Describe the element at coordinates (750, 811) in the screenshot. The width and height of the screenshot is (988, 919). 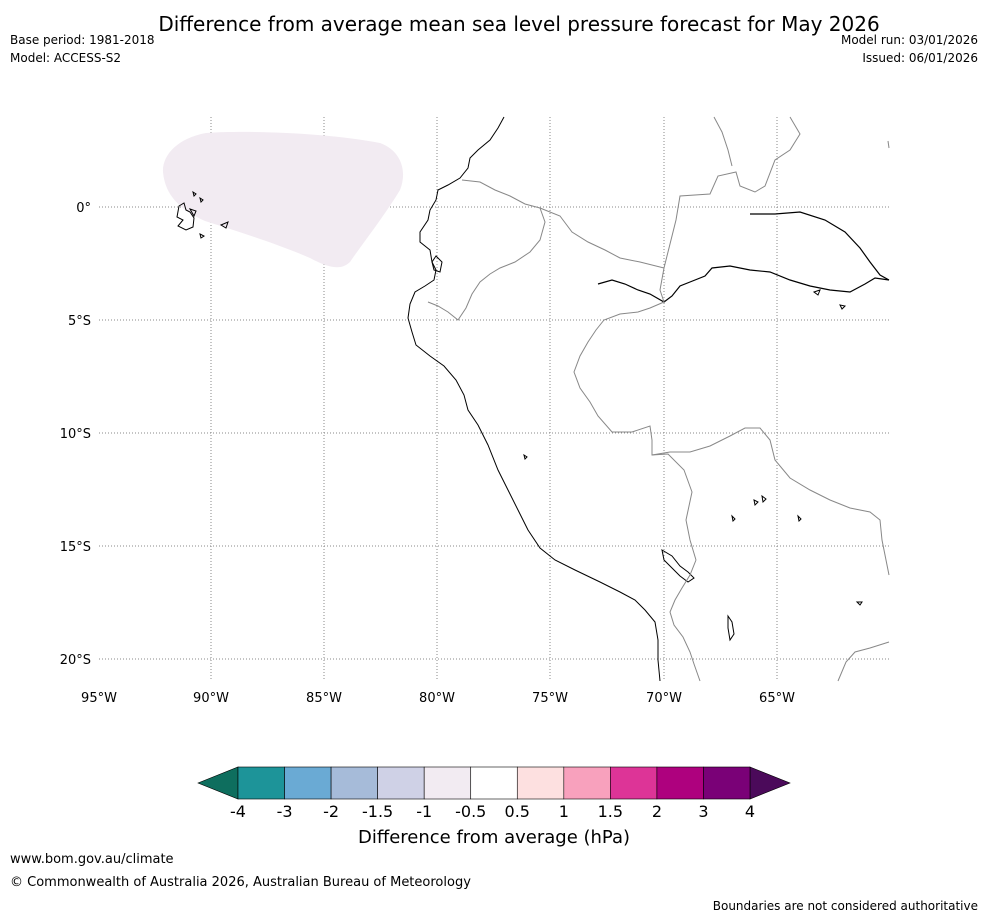
I see `colorbar-tick-label: 4` at that location.